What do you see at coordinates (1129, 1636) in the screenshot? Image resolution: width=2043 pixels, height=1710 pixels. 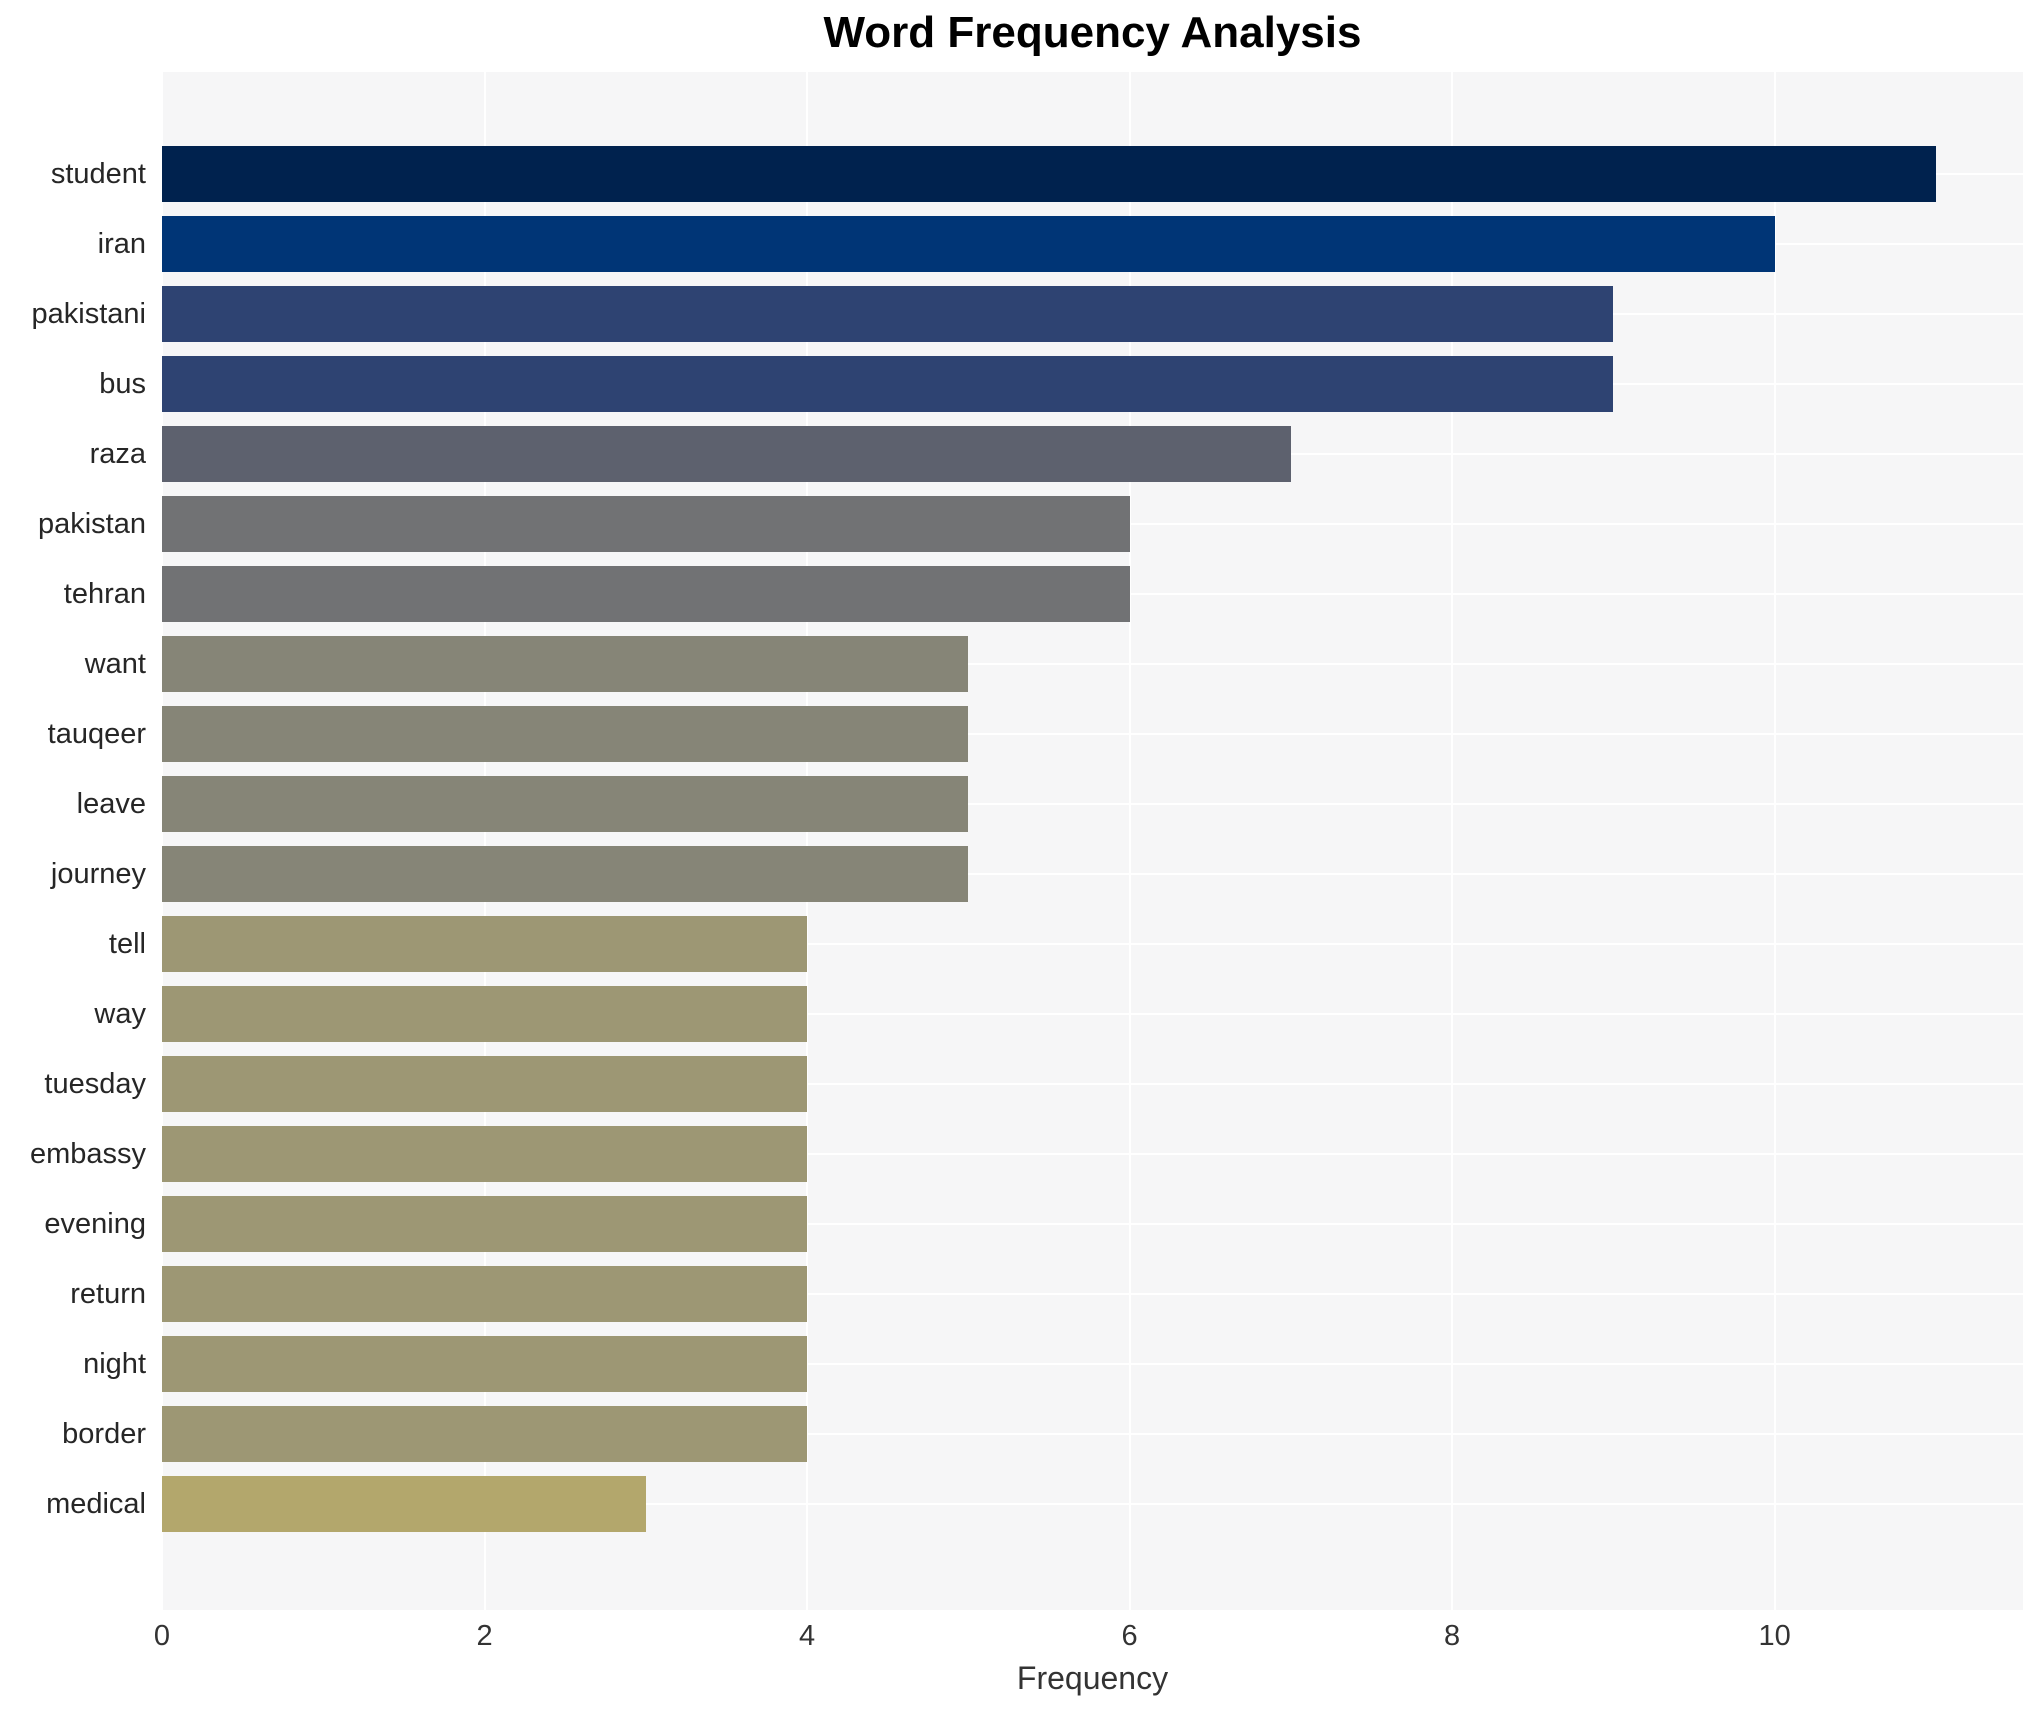 I see `x-tick-label-6: 6` at bounding box center [1129, 1636].